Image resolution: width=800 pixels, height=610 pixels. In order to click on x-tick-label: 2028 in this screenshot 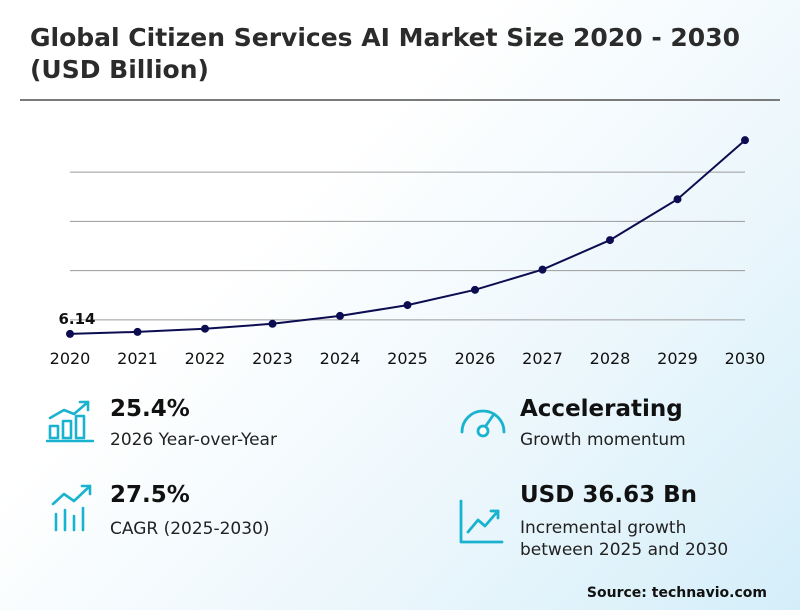, I will do `click(610, 358)`.